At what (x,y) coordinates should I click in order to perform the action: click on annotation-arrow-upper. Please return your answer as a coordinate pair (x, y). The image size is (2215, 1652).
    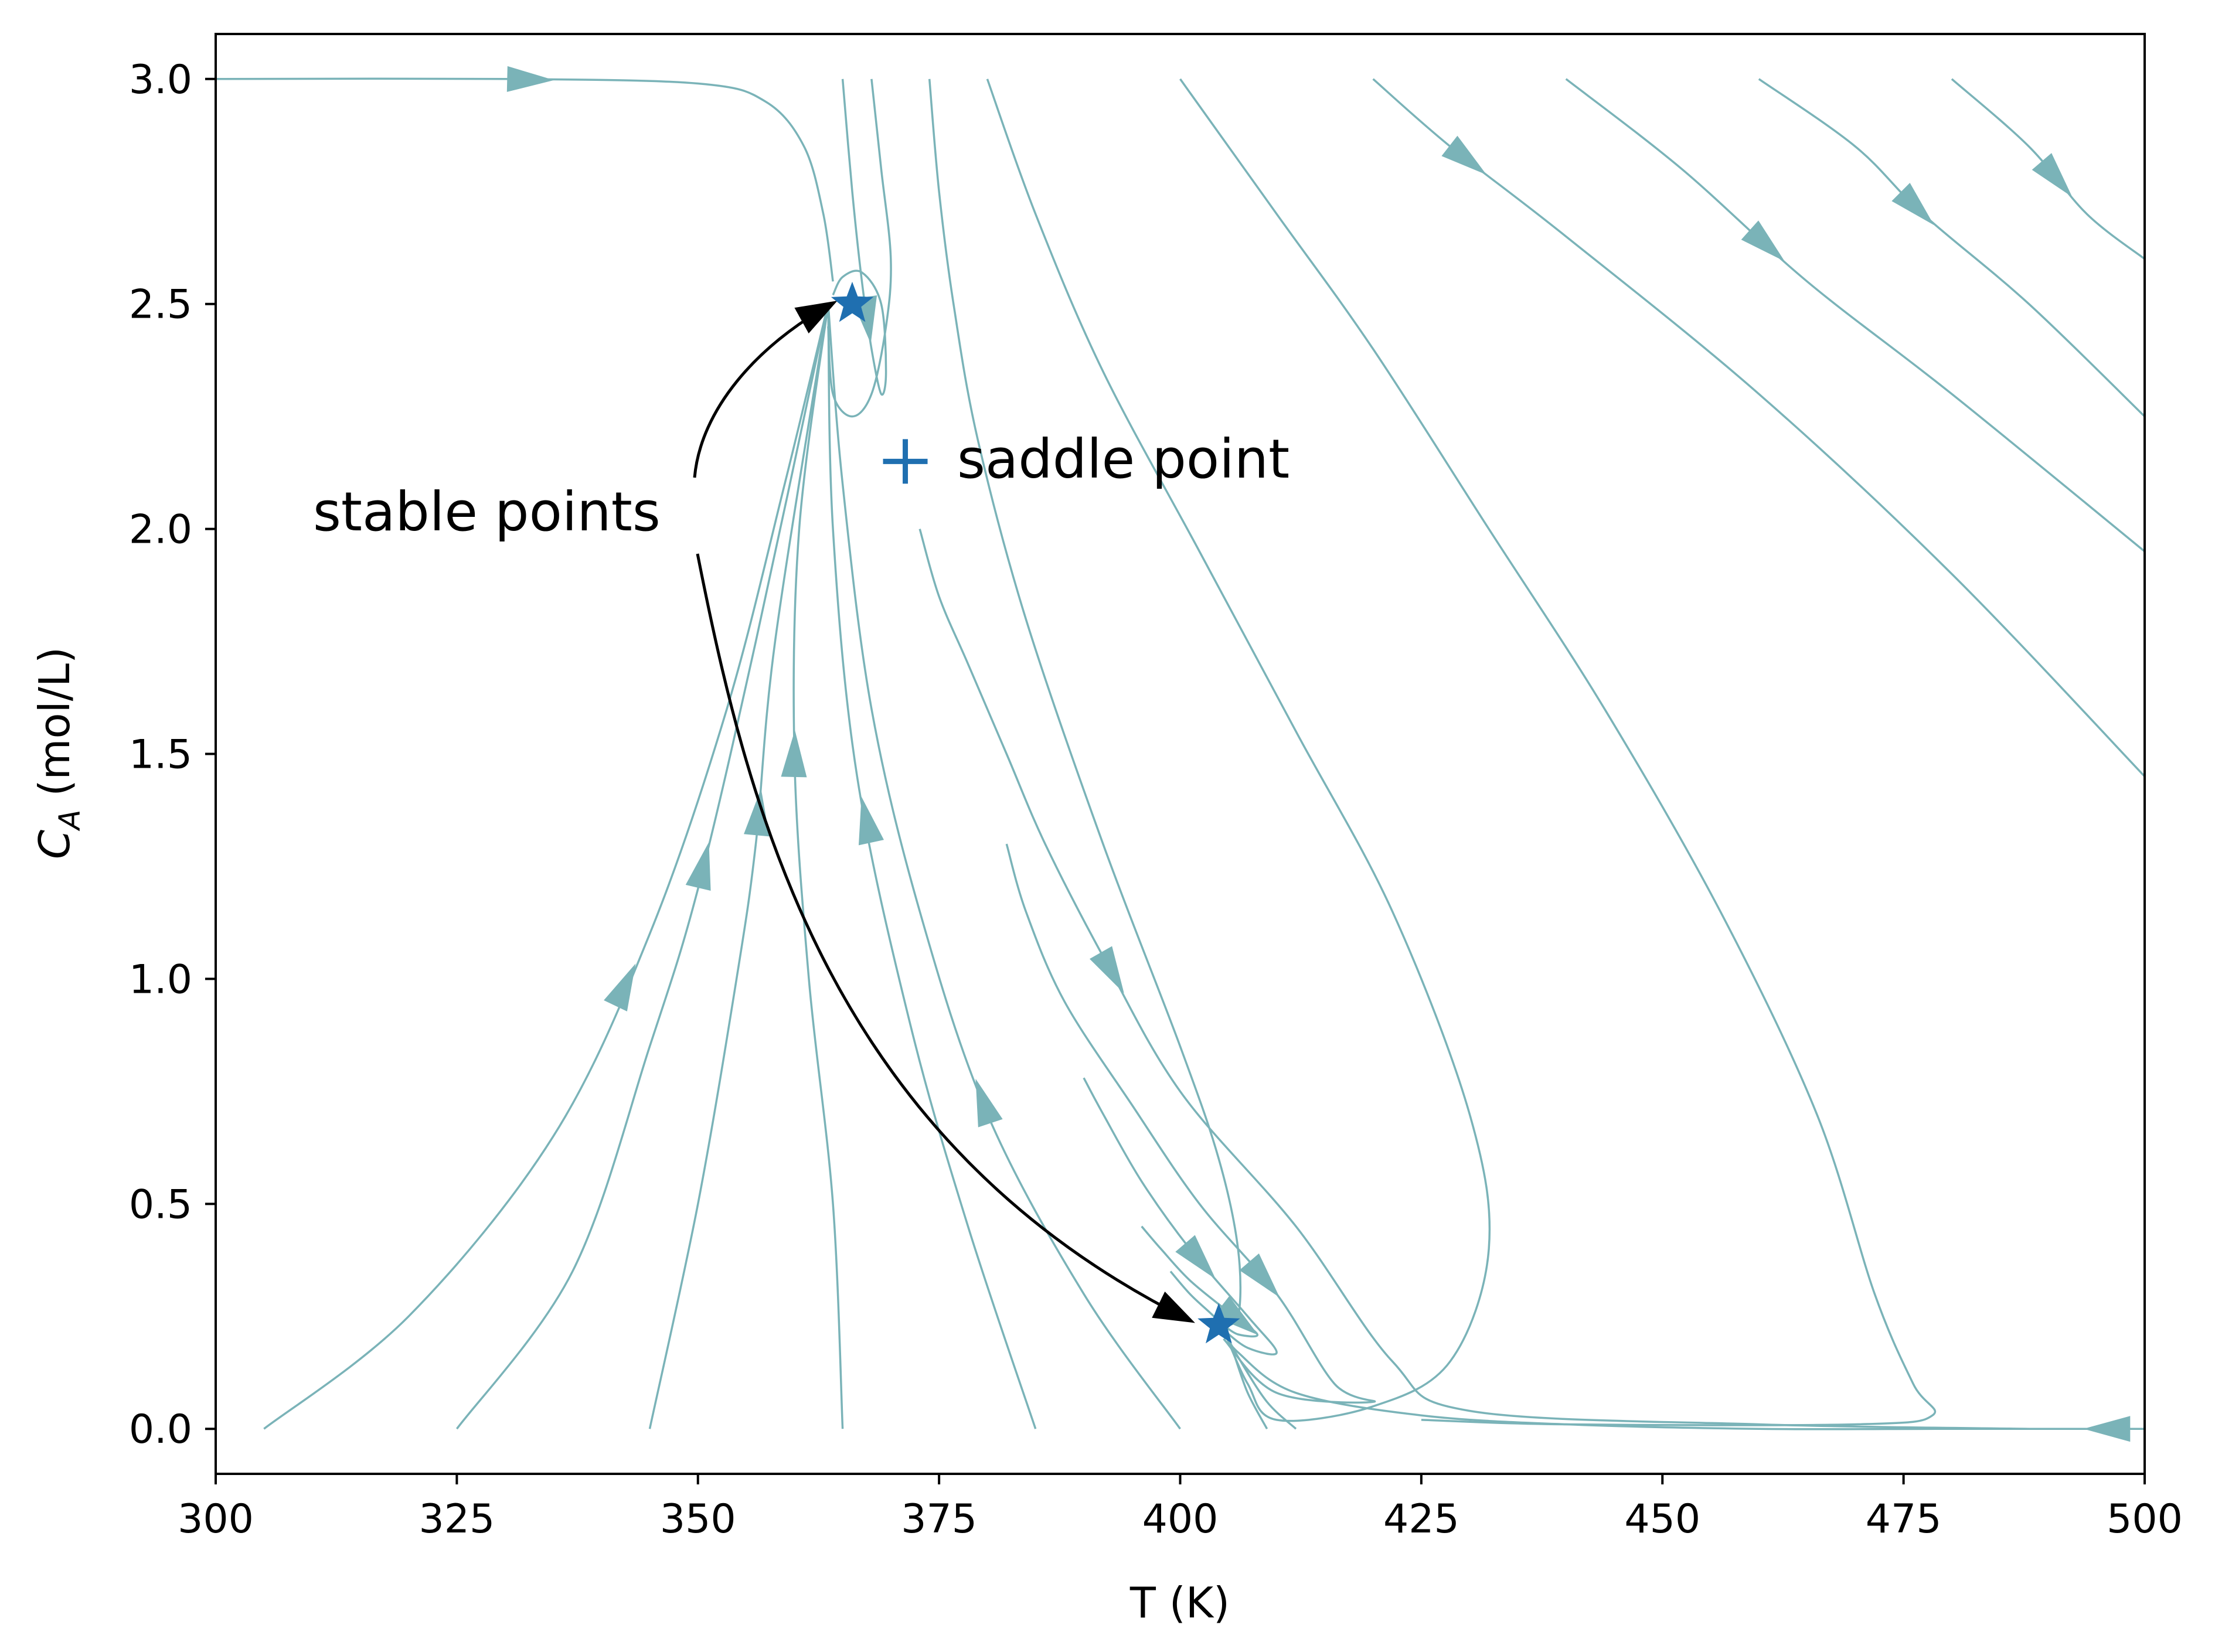
    Looking at the image, I should click on (765, 389).